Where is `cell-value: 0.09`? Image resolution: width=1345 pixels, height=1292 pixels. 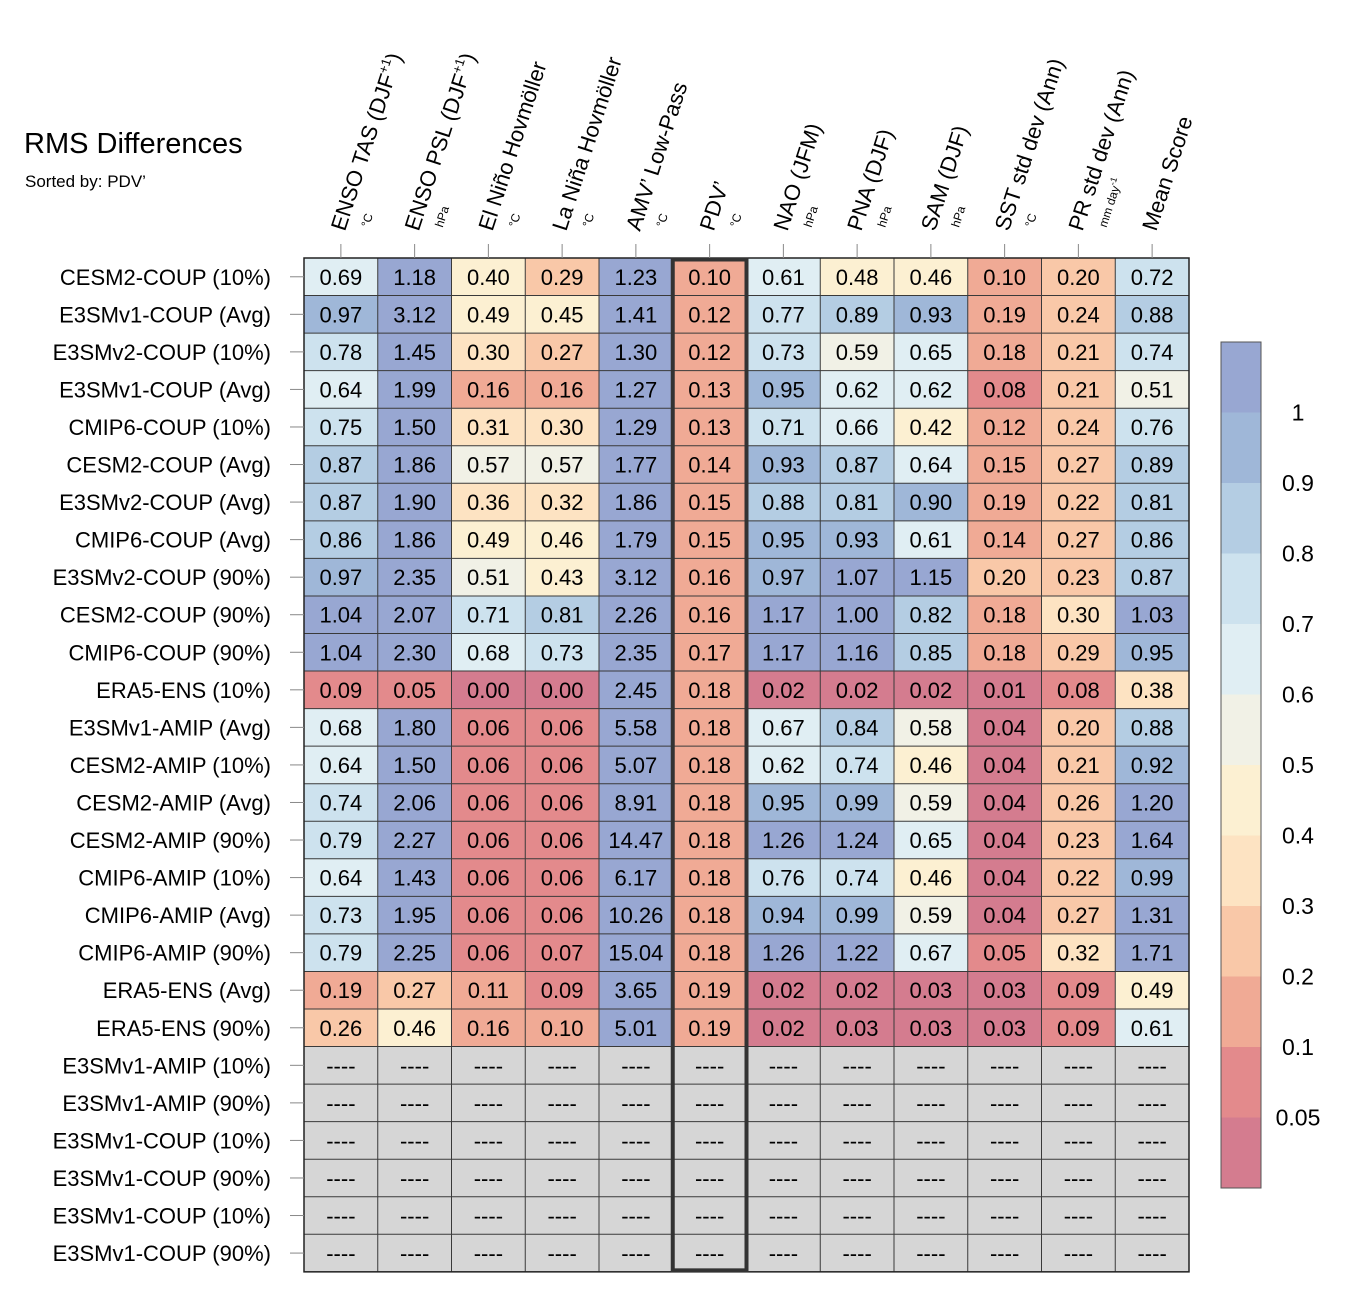
cell-value: 0.09 is located at coordinates (340, 690).